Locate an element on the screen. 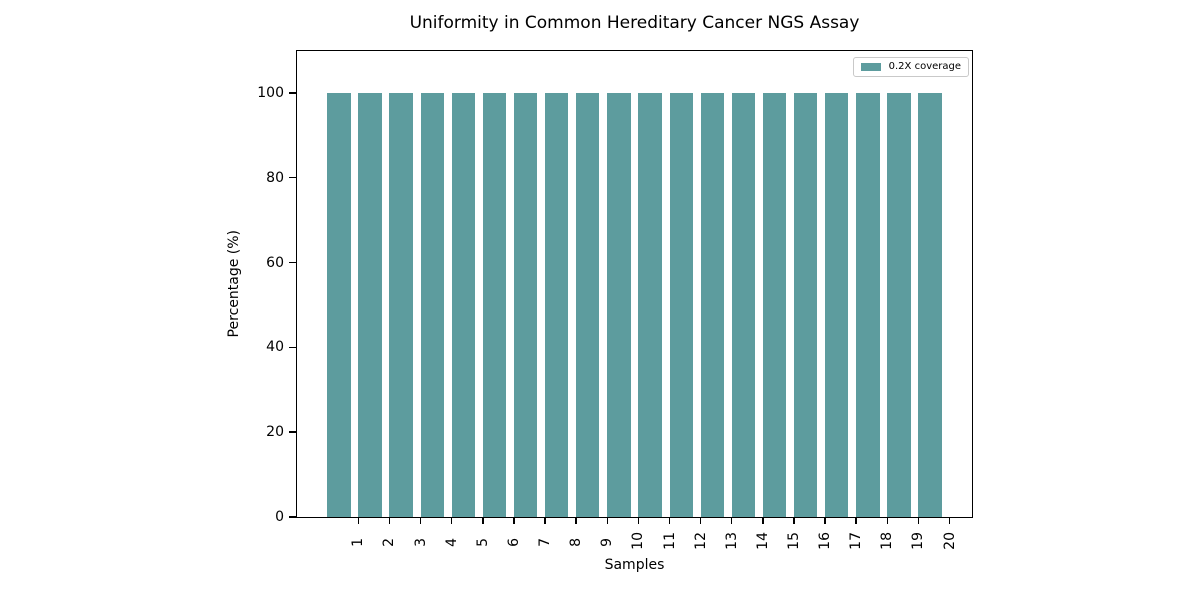 This screenshot has width=1200, height=600. y-tick-label-40: 40 is located at coordinates (275, 347).